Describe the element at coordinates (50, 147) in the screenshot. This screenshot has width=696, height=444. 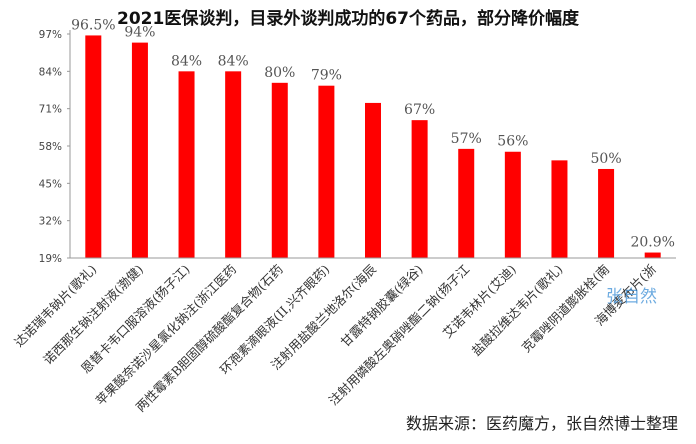
I see `y-tick-label: 58%` at that location.